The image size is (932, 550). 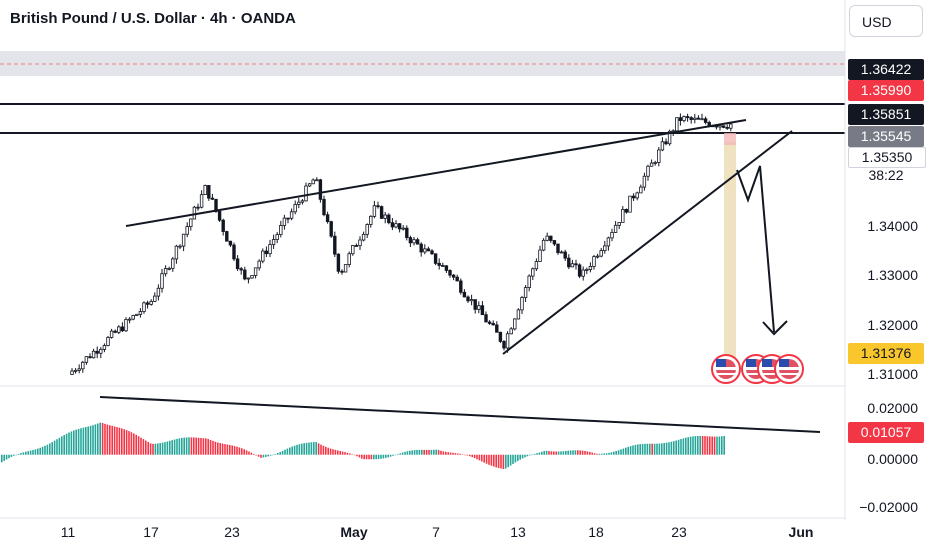 What do you see at coordinates (886, 21) in the screenshot?
I see `currency-button: USD` at bounding box center [886, 21].